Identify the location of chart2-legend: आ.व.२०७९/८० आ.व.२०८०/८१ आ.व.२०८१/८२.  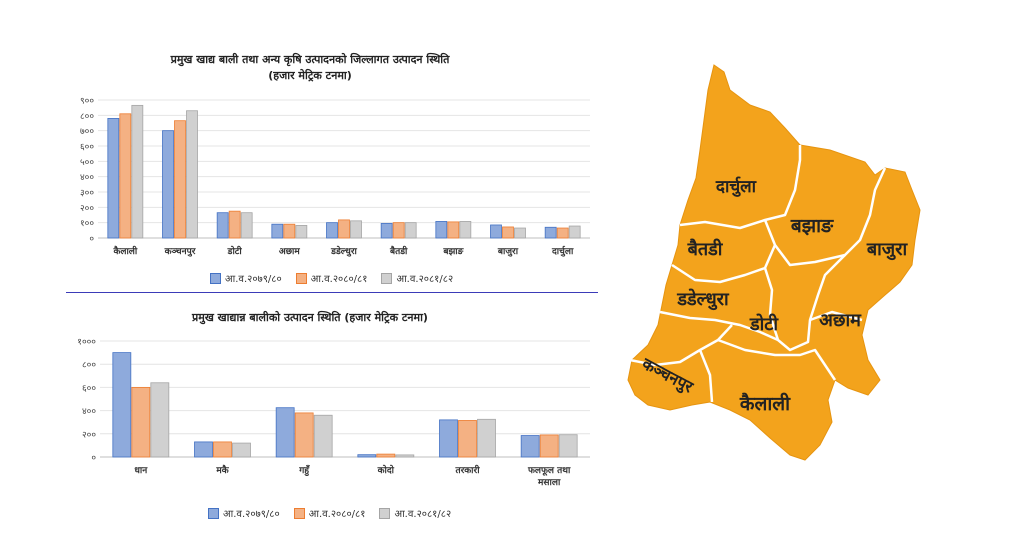
(329, 513).